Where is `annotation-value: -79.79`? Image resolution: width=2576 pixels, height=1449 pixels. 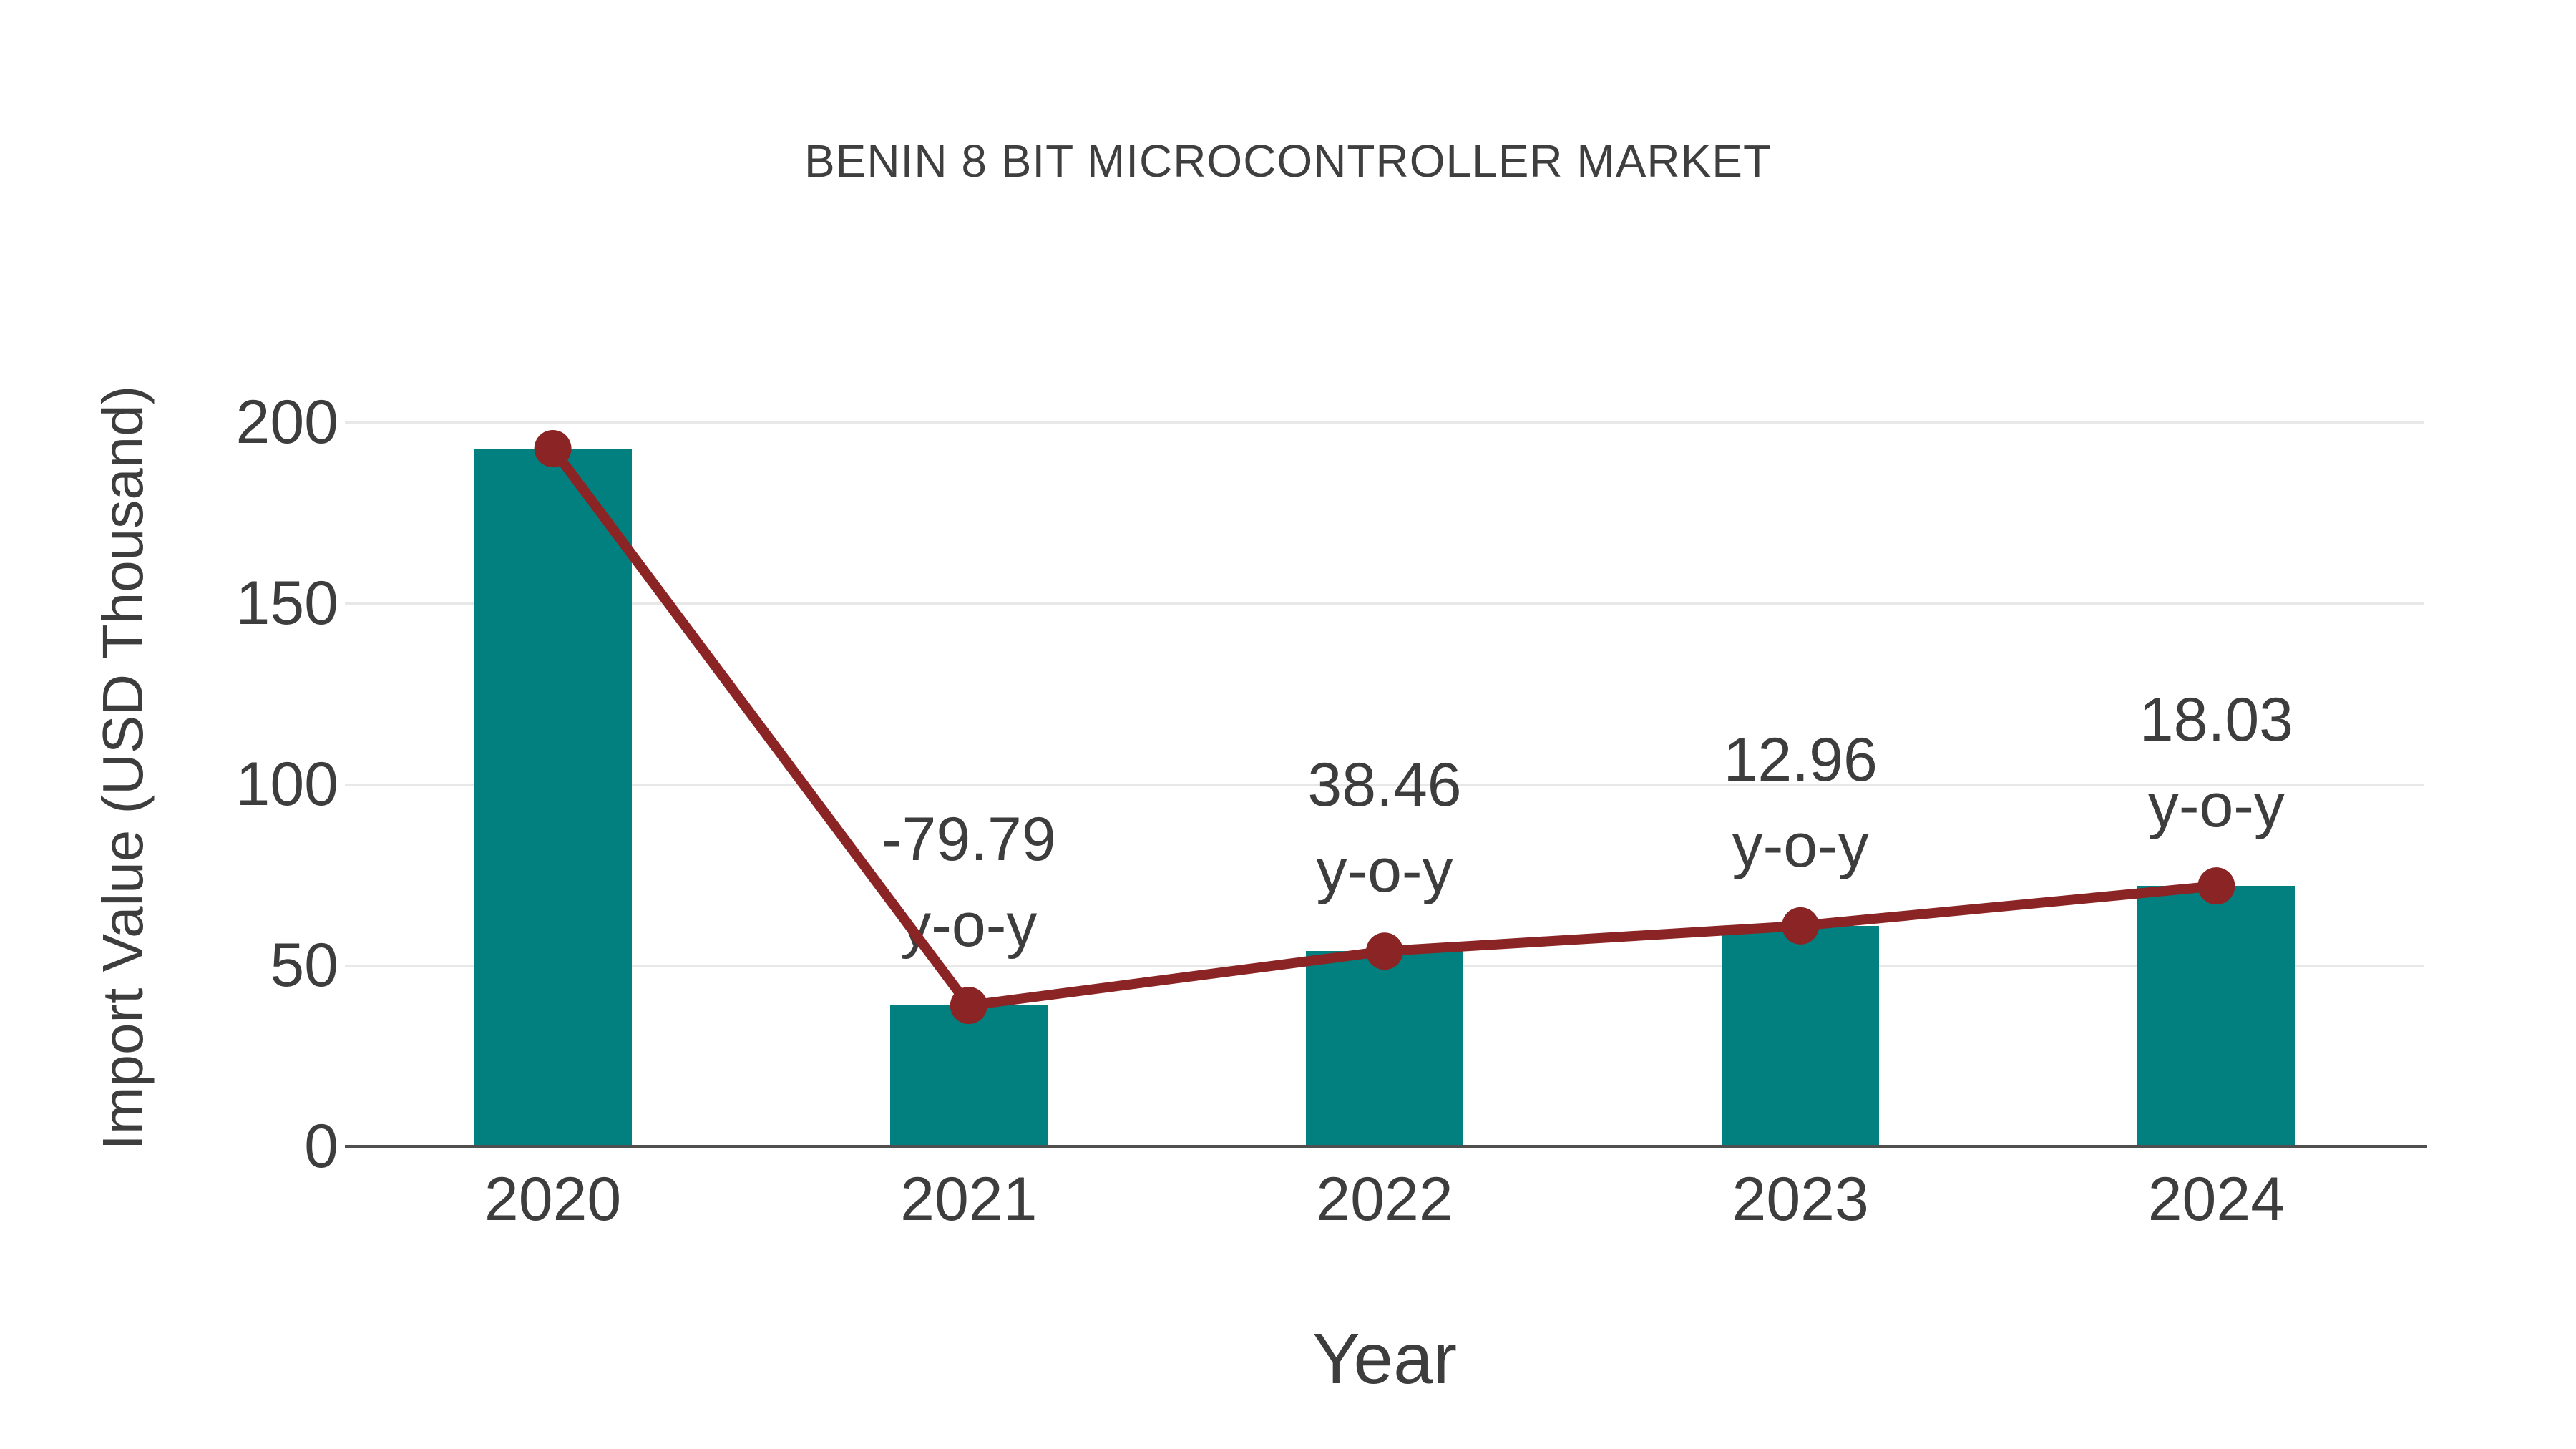 annotation-value: -79.79 is located at coordinates (968, 839).